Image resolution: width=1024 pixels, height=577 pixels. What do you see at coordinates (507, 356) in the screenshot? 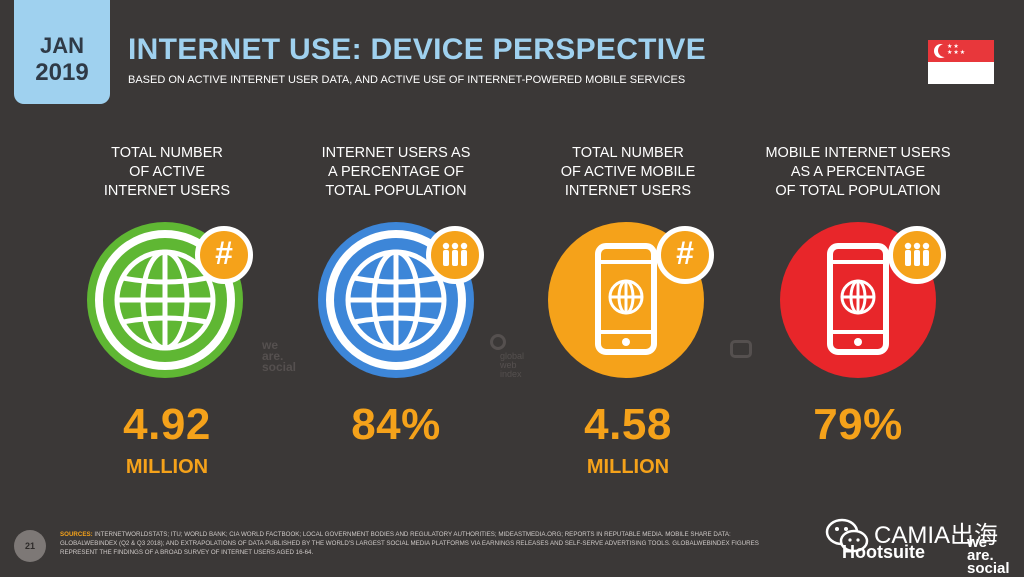
I see `globalwebindex-watermark: global web index` at bounding box center [507, 356].